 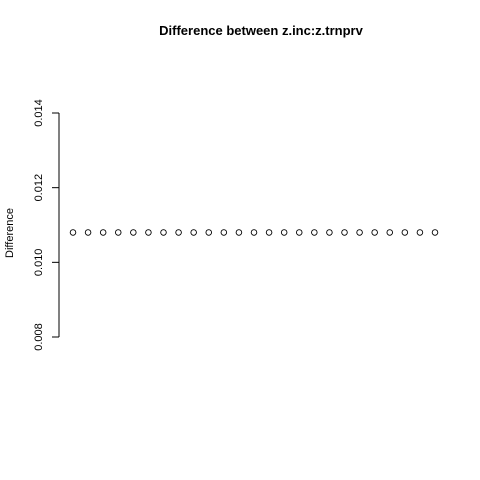 I want to click on y-axis-label: Difference, so click(x=10, y=233).